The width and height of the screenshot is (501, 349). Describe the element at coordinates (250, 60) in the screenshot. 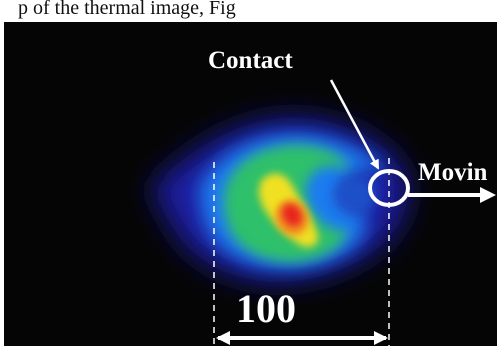

I see `contact-label: Contact` at that location.